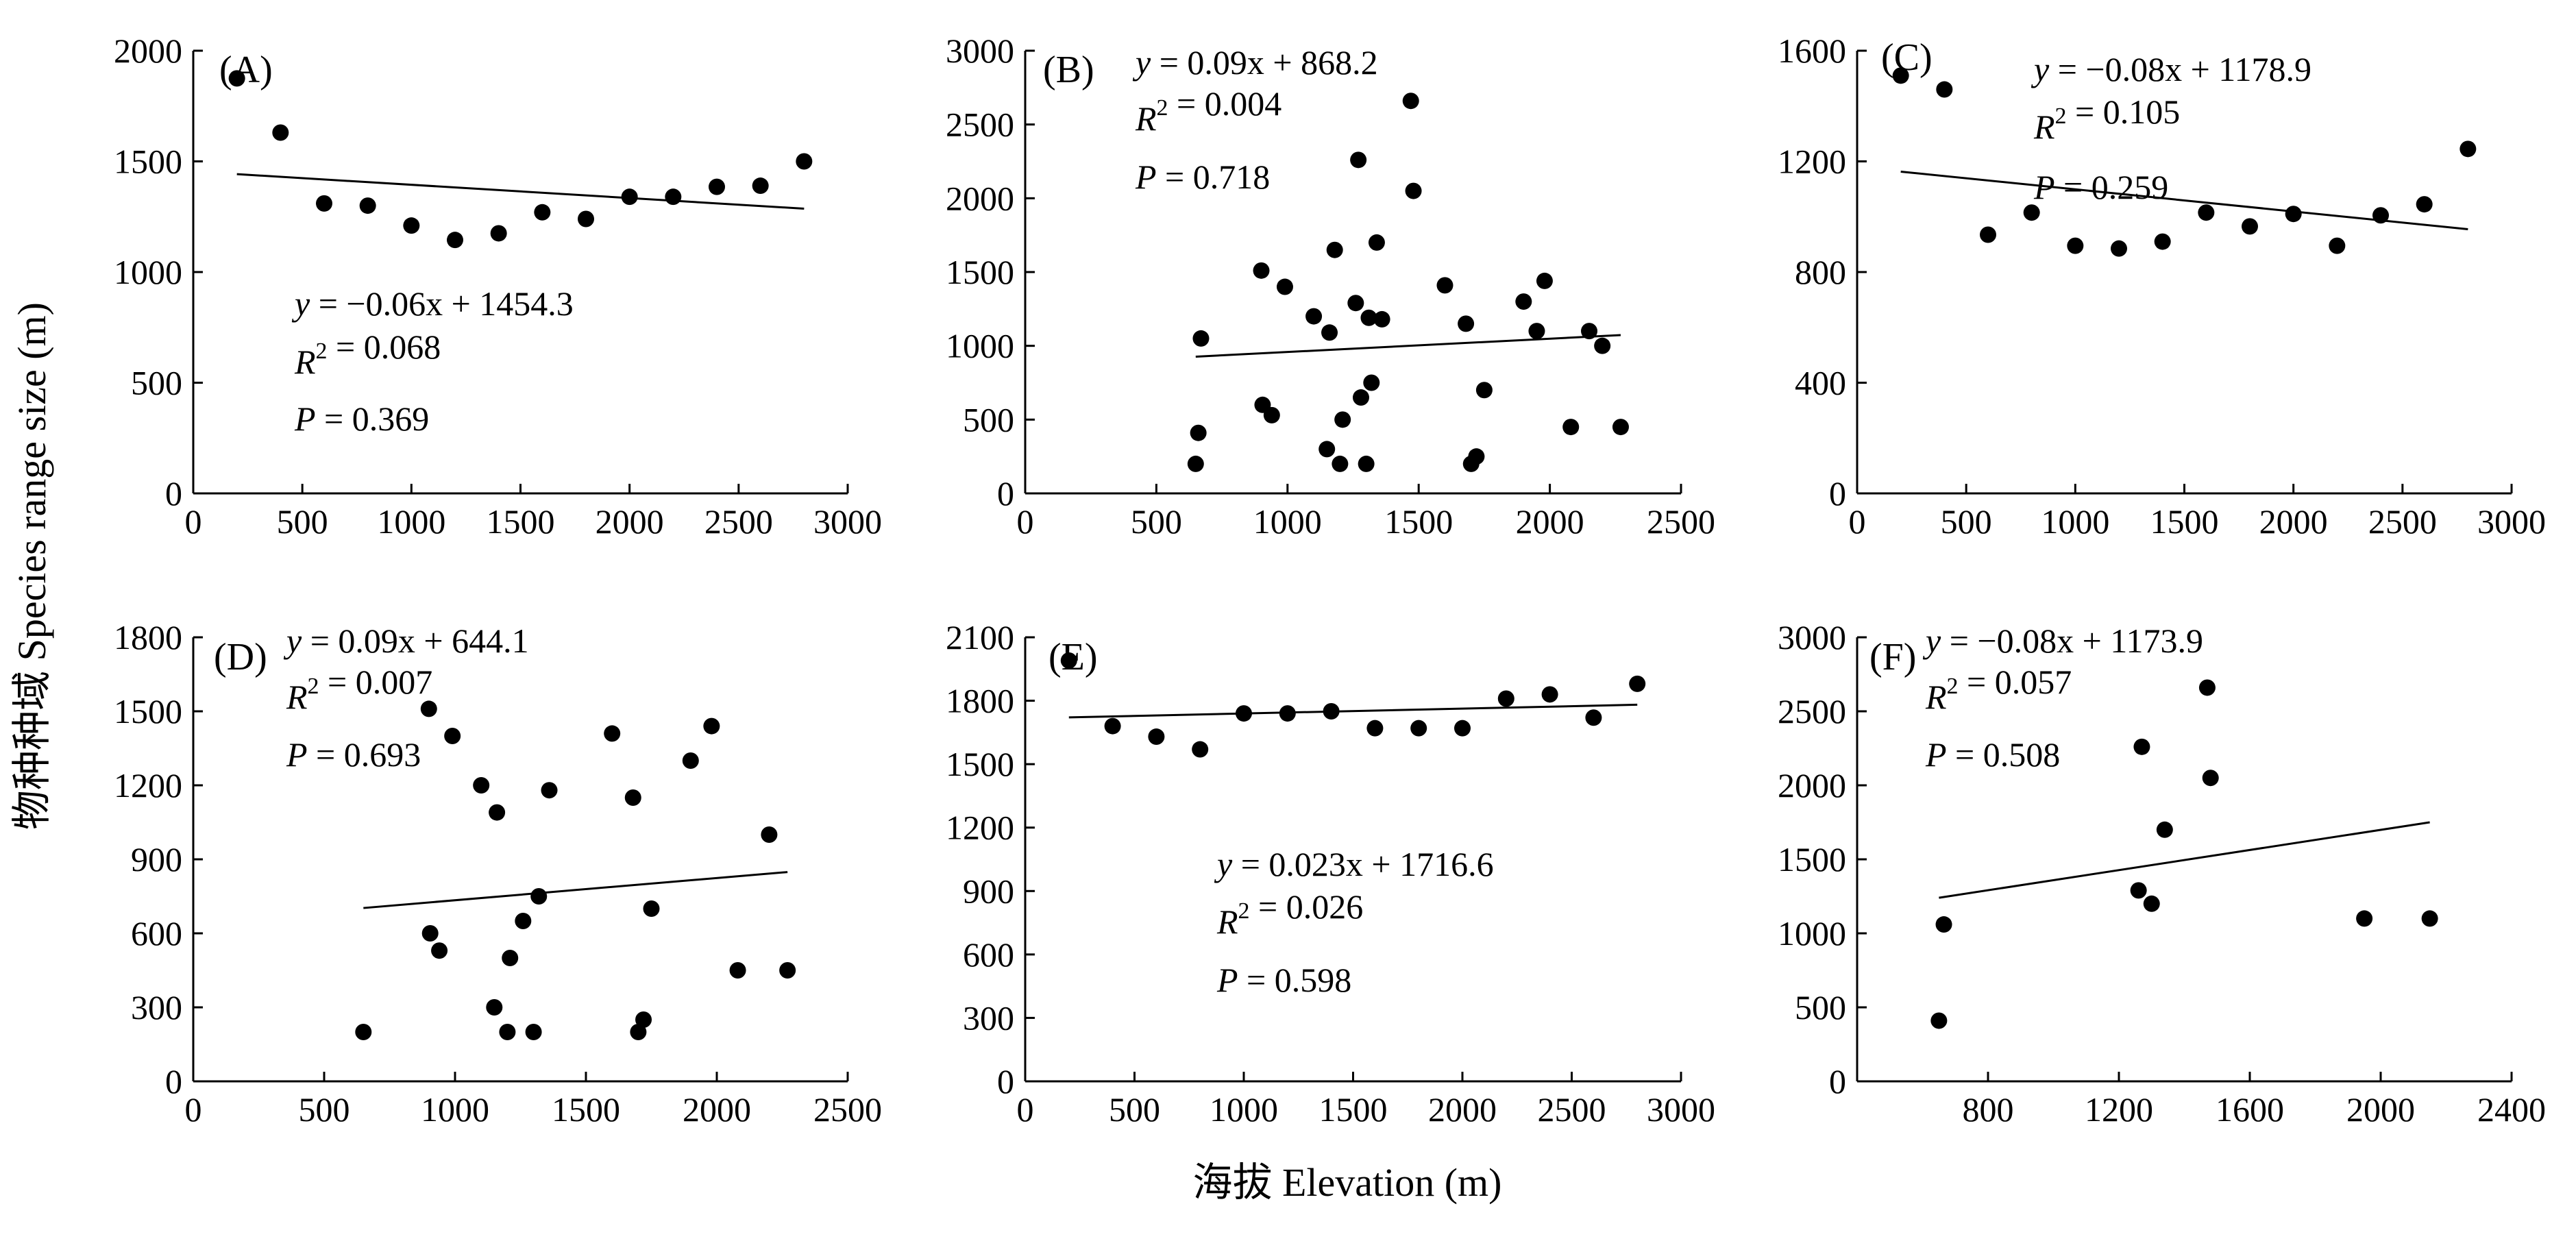 The height and width of the screenshot is (1241, 2576). I want to click on y-tick-label: 2100, so click(980, 637).